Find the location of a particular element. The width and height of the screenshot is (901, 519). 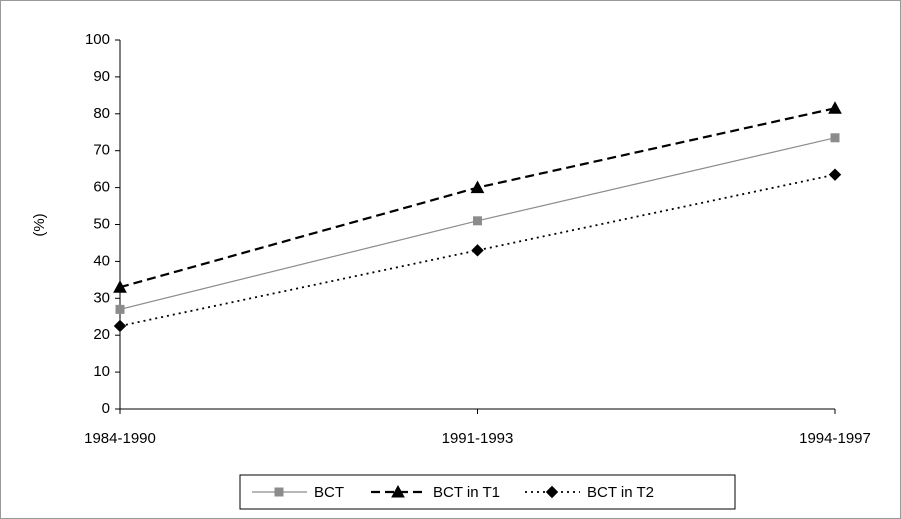

legend-label: BCT is located at coordinates (329, 492).